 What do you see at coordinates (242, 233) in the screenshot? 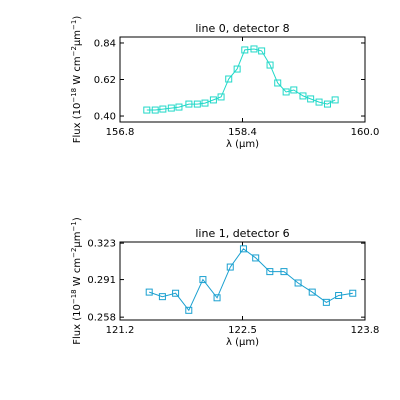
I see `chart-title: line 1, detector 6` at bounding box center [242, 233].